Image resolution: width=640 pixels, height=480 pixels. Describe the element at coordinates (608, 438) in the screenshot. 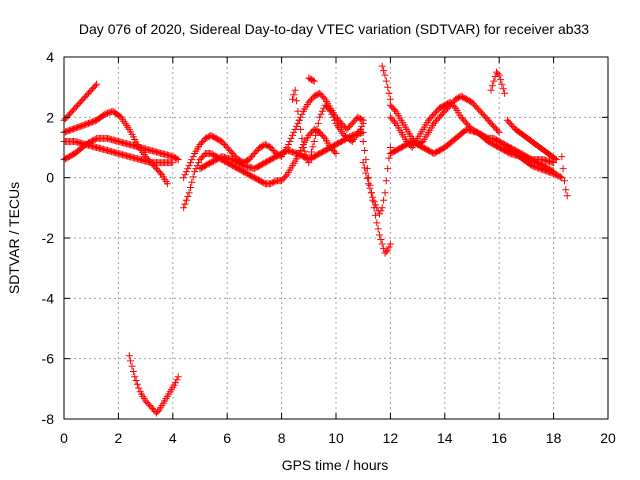

I see `x-tick-label: 20` at that location.